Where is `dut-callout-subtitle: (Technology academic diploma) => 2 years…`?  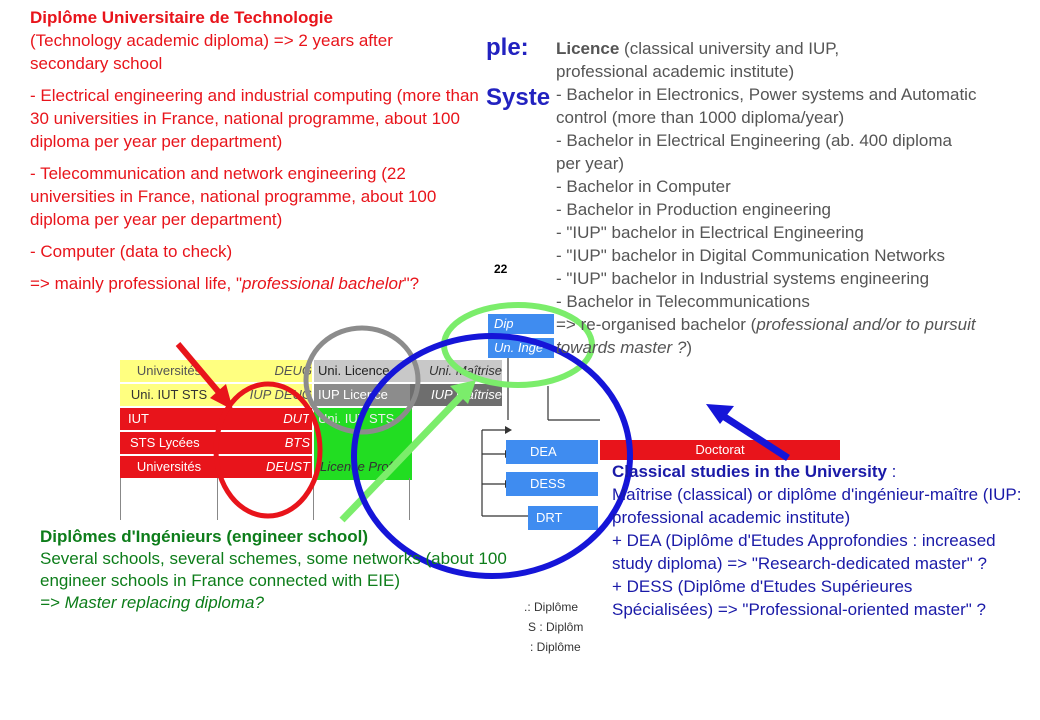
dut-callout-subtitle: (Technology academic diploma) => 2 years… is located at coordinates (211, 52).